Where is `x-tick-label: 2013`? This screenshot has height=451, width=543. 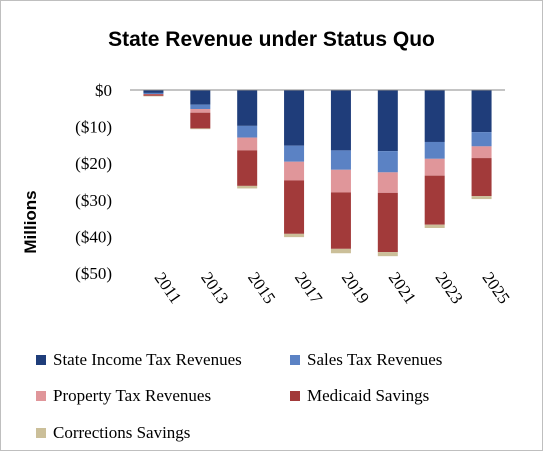
x-tick-label: 2013 is located at coordinates (214, 287).